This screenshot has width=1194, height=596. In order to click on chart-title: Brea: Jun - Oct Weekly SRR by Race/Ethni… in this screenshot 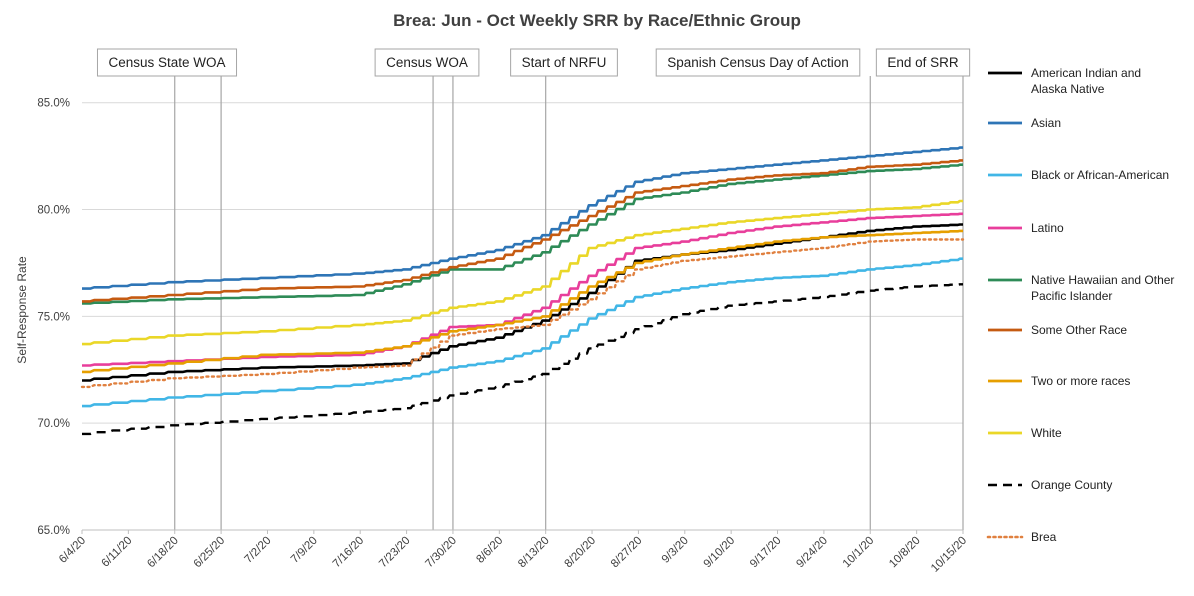, I will do `click(597, 20)`.